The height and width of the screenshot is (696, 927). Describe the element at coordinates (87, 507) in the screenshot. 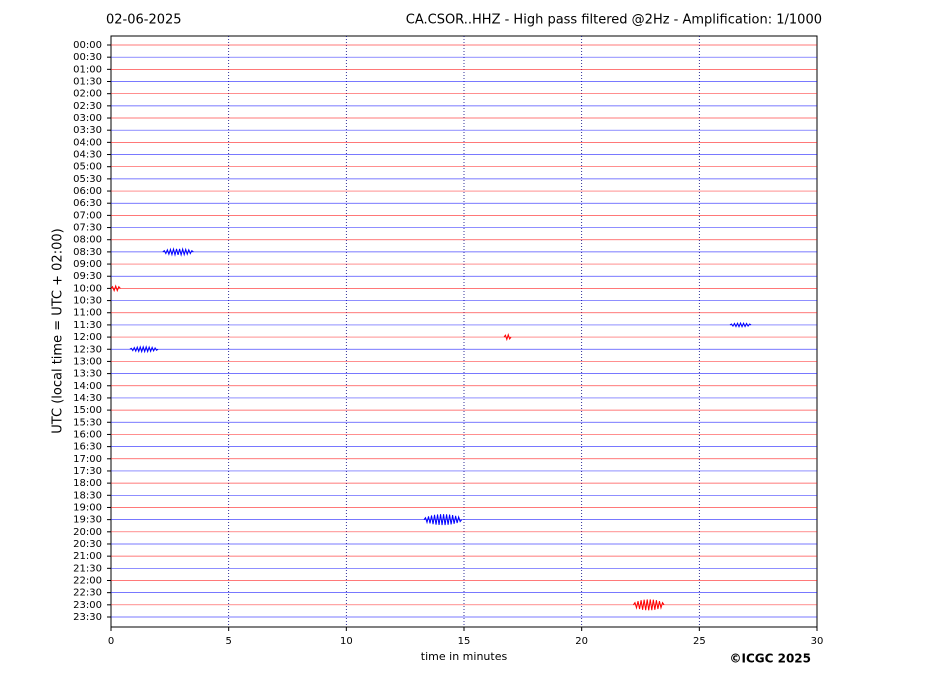

I see `y-tick-label: 19:00` at that location.